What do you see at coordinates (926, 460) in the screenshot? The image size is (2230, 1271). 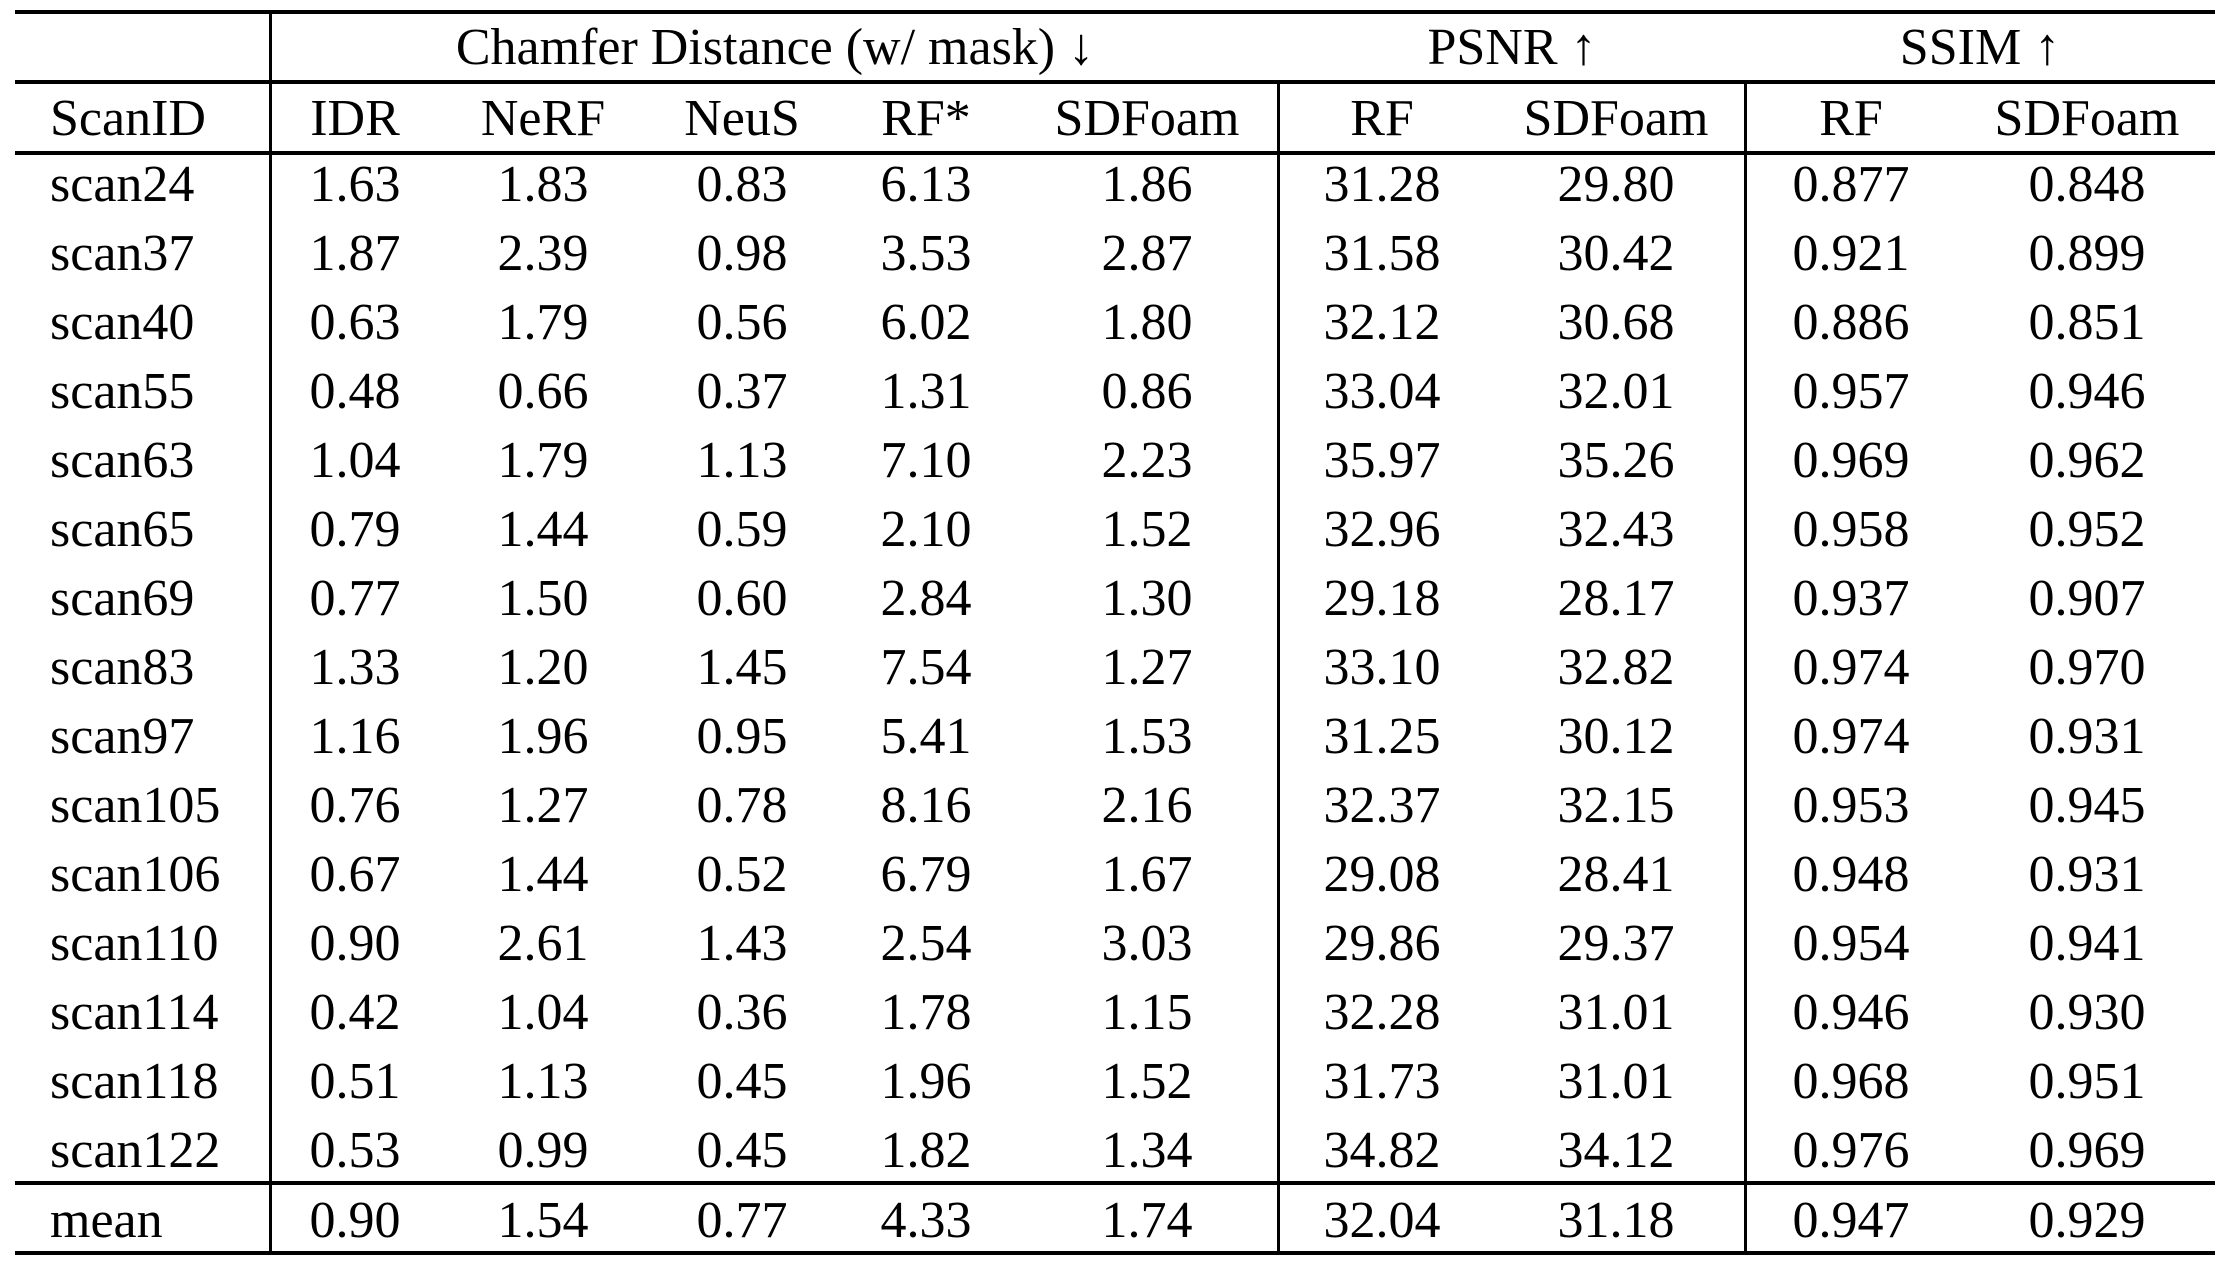 I see `cell-rf-star: 7.10` at bounding box center [926, 460].